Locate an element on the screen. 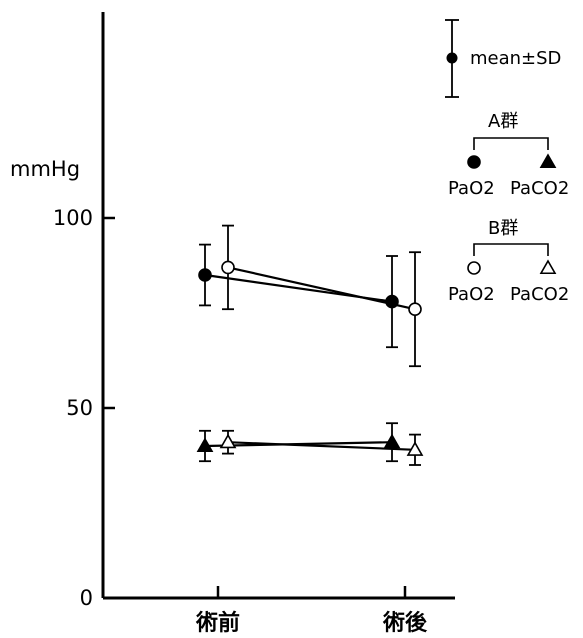 This screenshot has width=583, height=638. data-markers is located at coordinates (310, 358).